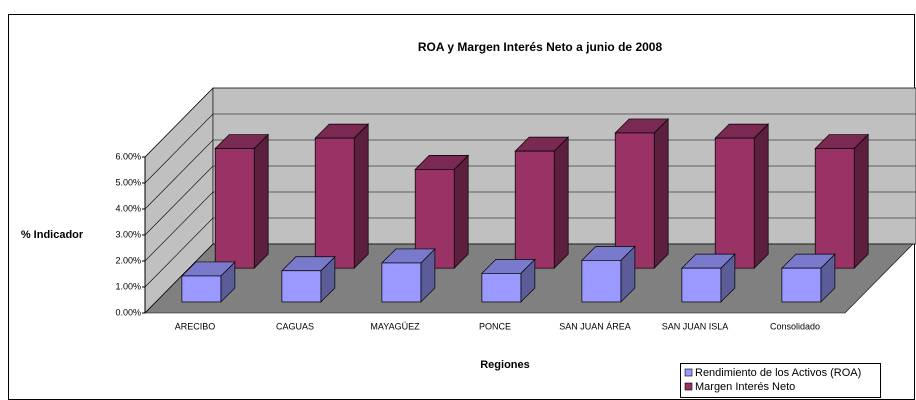  What do you see at coordinates (495, 326) in the screenshot?
I see `x-tick-label: PONCE` at bounding box center [495, 326].